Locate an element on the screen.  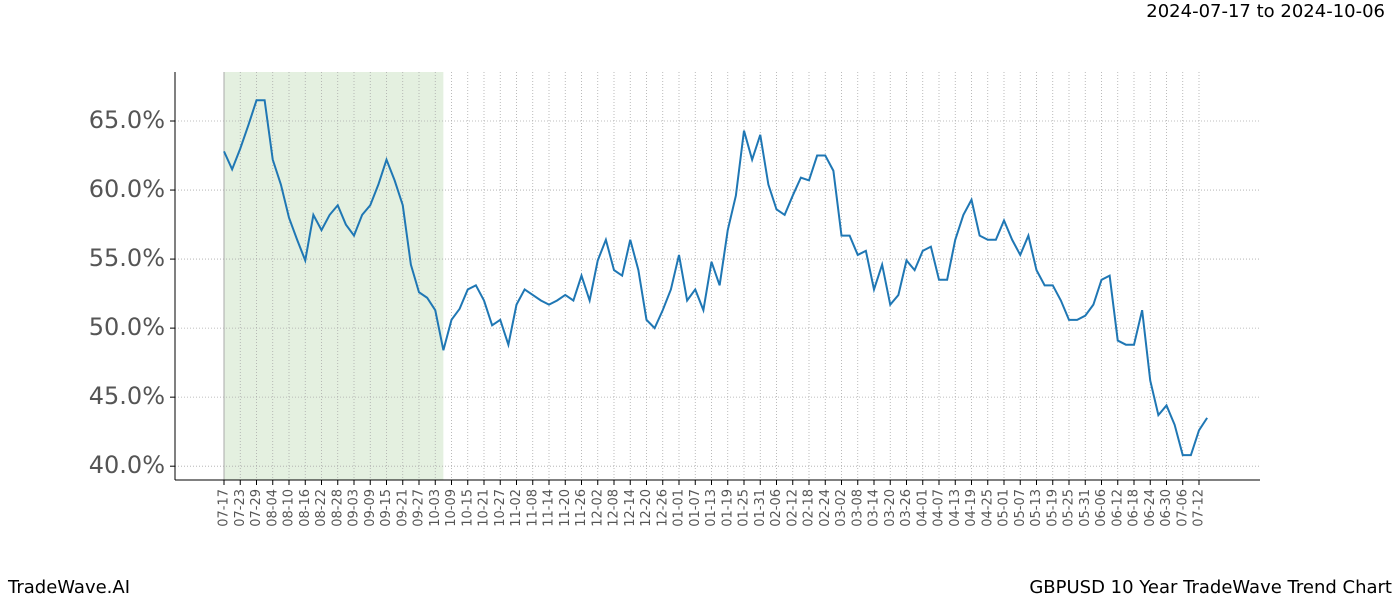
x-tick-label: 07-29 is located at coordinates (256, 508).